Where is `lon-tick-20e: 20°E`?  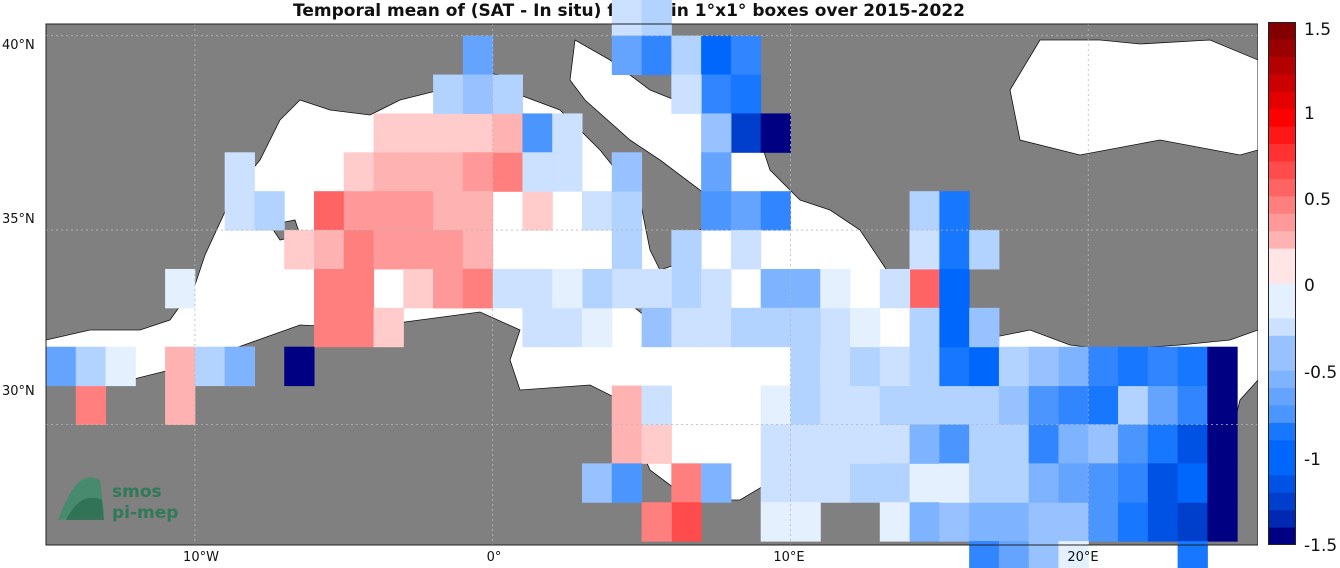
lon-tick-20e: 20°E is located at coordinates (1083, 557).